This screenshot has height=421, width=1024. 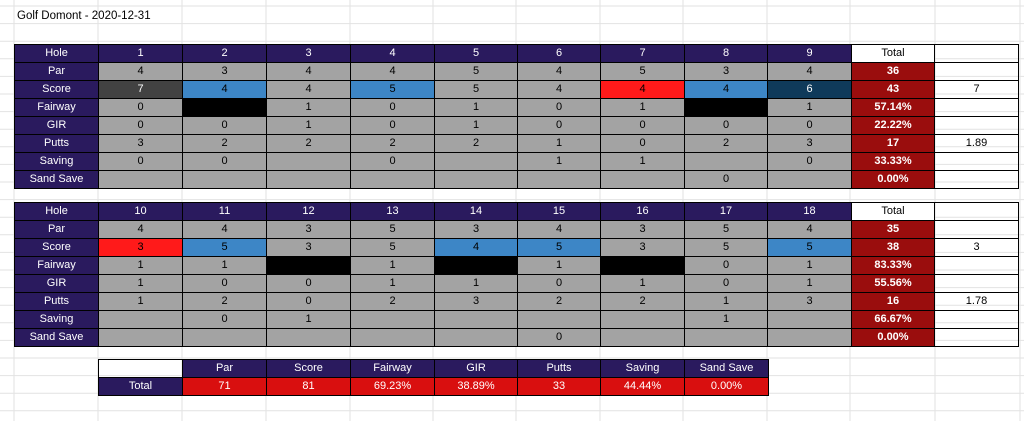 What do you see at coordinates (392, 107) in the screenshot?
I see `fairway-cell: 0` at bounding box center [392, 107].